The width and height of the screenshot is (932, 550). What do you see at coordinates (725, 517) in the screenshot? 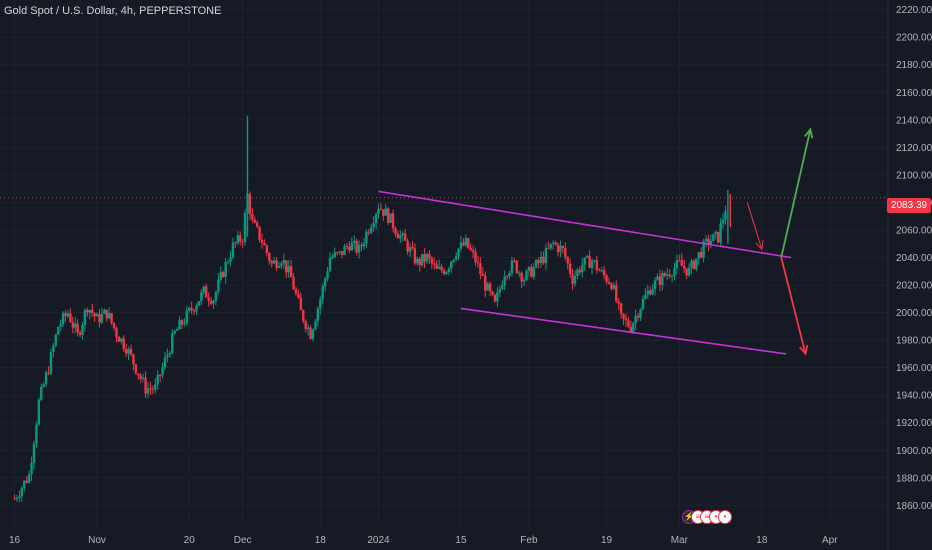
I see `event-icon: •` at bounding box center [725, 517].